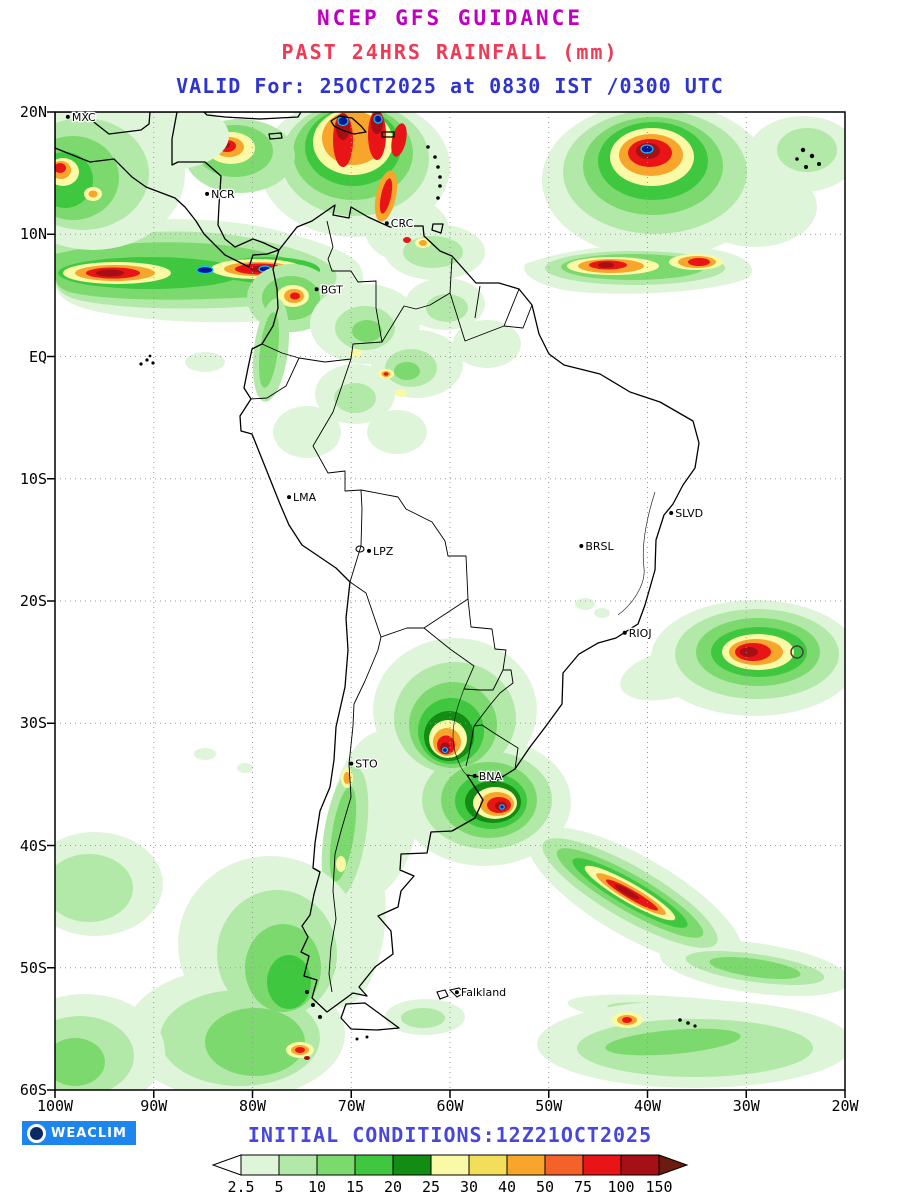  Describe the element at coordinates (437, 228) in the screenshot. I see `trinidad-coastline` at that location.